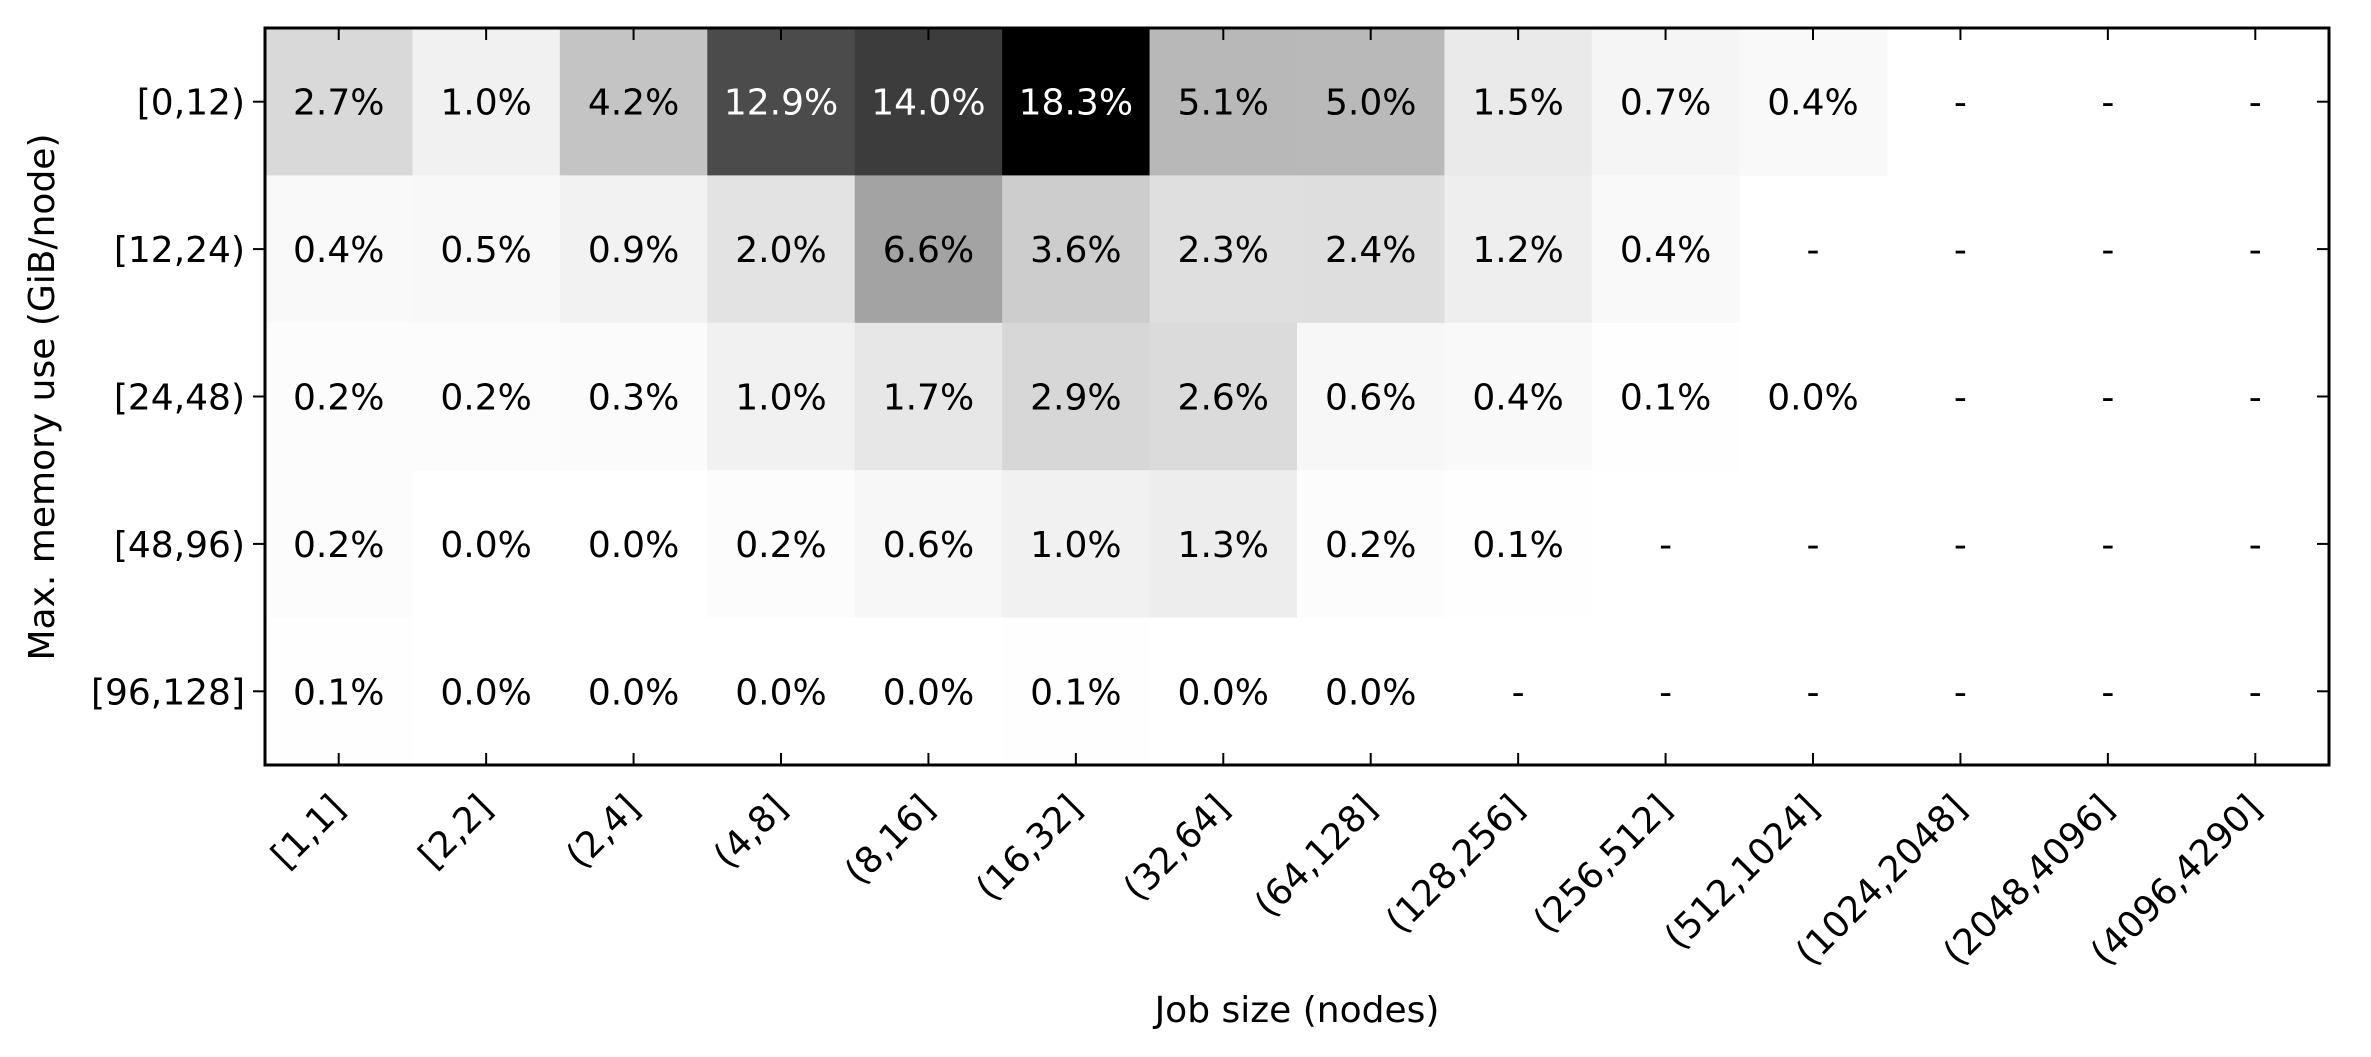  Describe the element at coordinates (890, 840) in the screenshot. I see `x-tick-label: (8,16]` at that location.